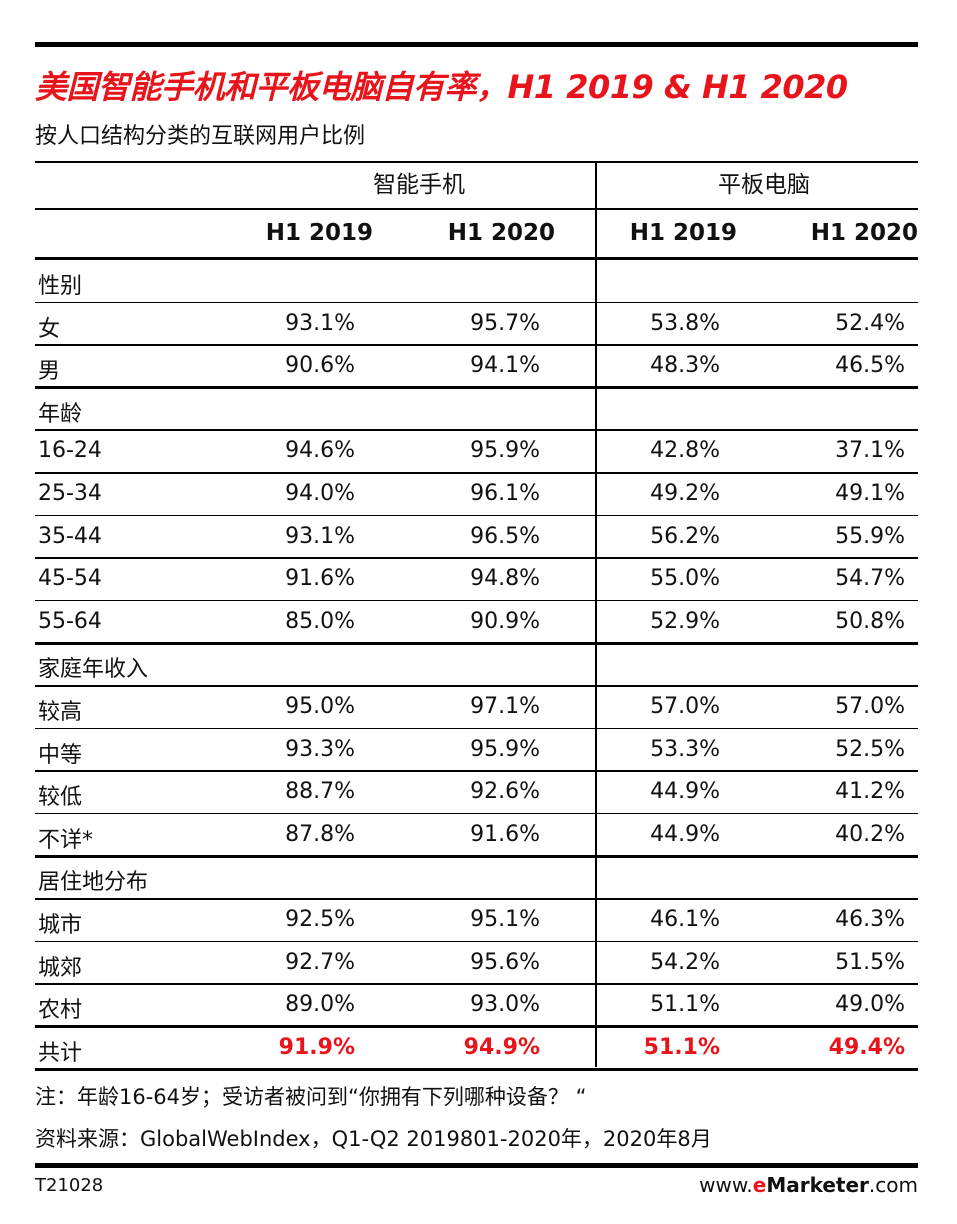  Describe the element at coordinates (476, 963) in the screenshot. I see `table-row: 城郊 92.7% 95.6% 54.2% 51.5%` at that location.